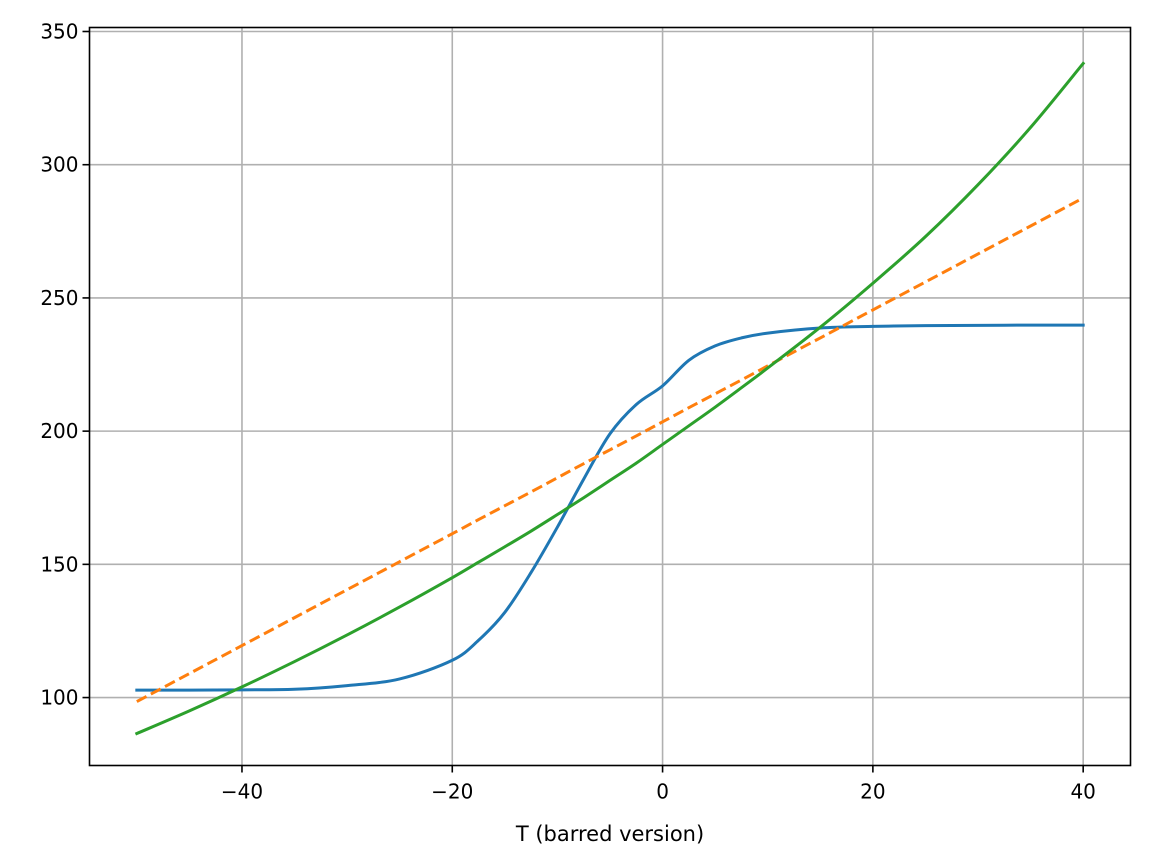  I want to click on x-tick-label: −20, so click(452, 792).